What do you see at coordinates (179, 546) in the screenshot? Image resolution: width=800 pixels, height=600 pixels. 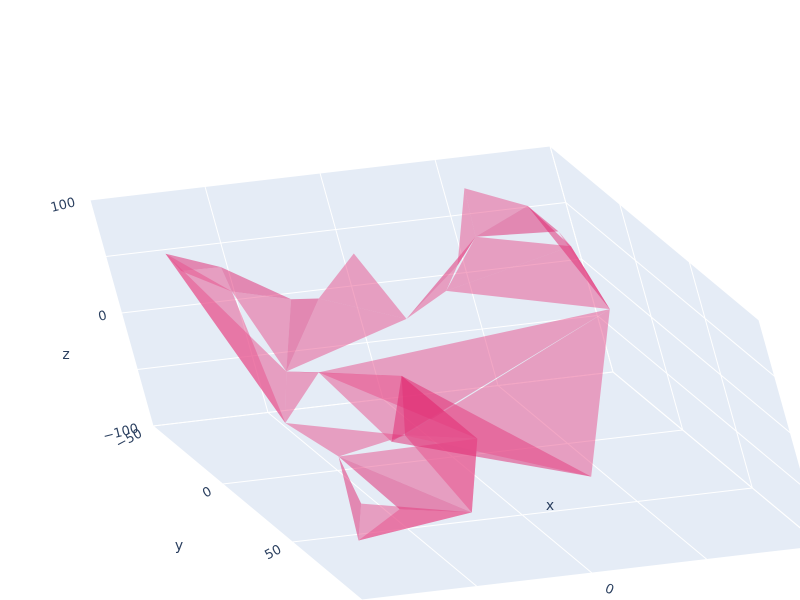 I see `y-axis-title: y` at bounding box center [179, 546].